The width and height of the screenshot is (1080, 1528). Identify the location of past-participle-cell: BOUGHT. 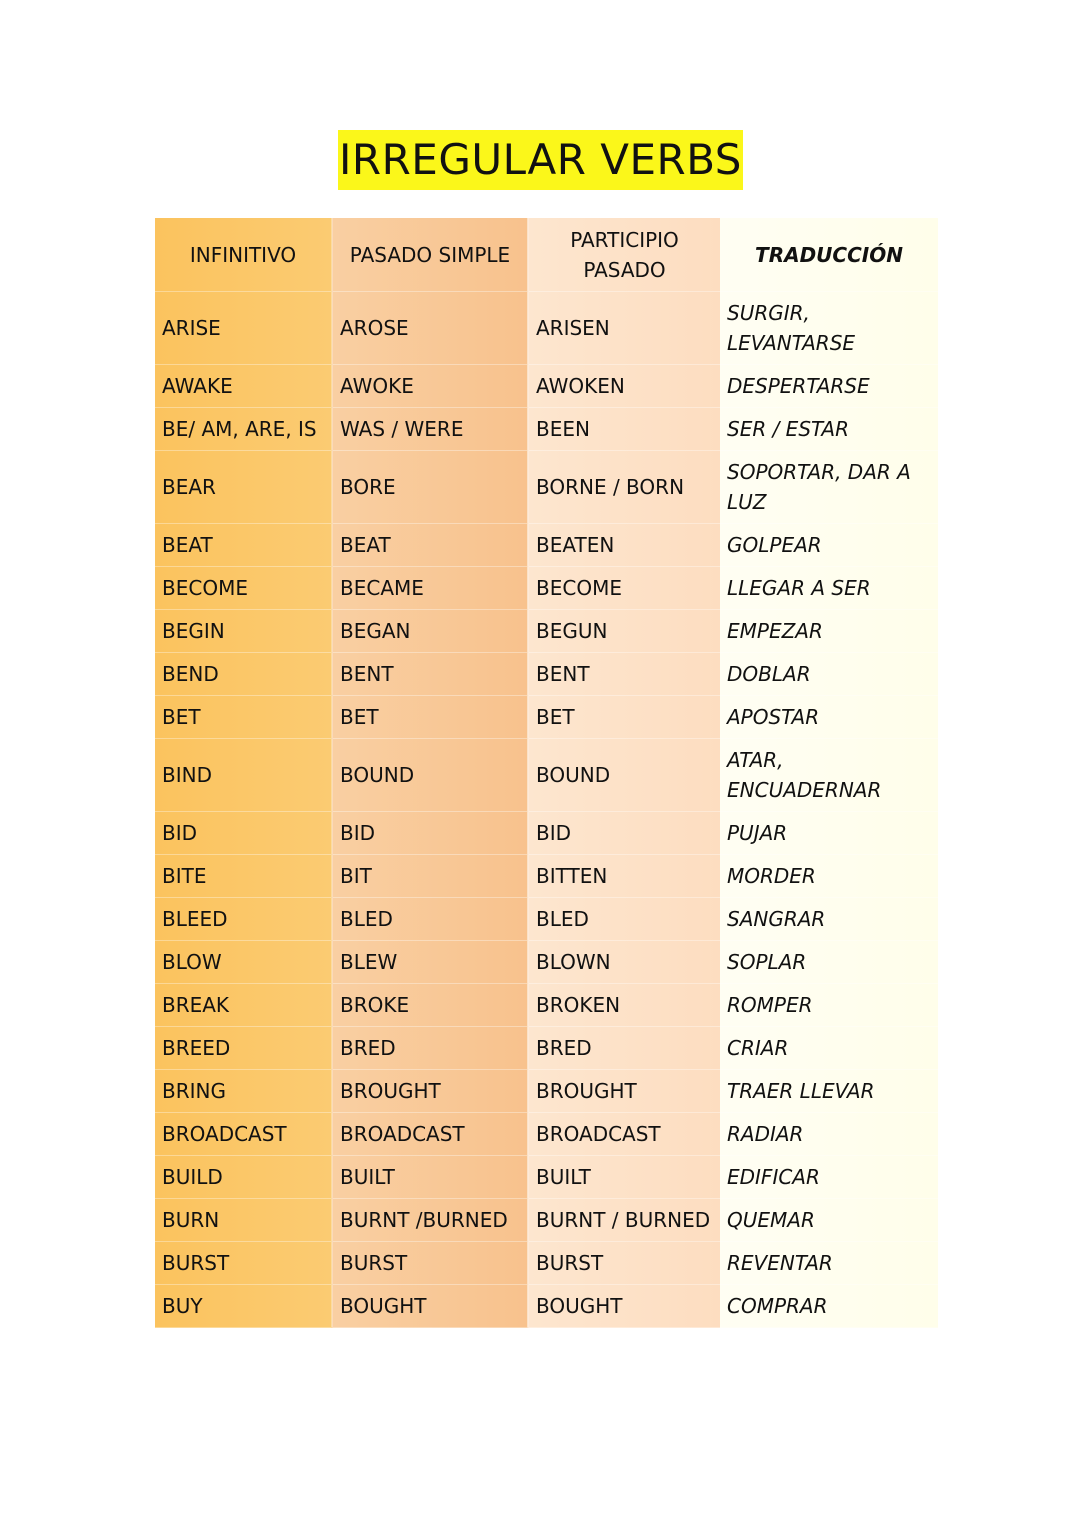
(624, 1306).